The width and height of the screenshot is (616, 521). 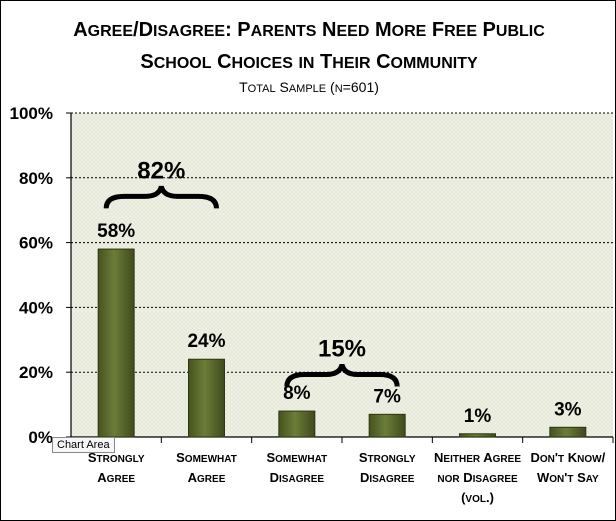 I want to click on chart-area-tooltip: Chart Area, so click(x=83, y=445).